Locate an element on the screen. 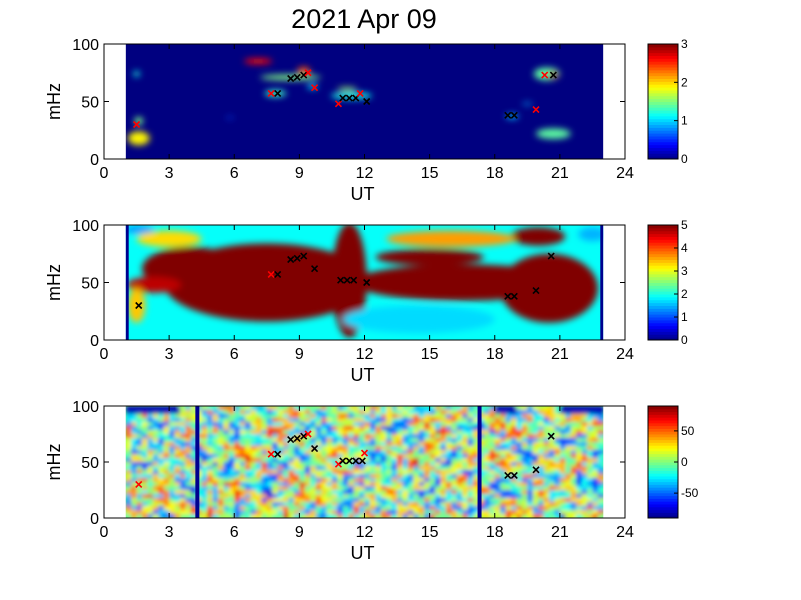  heatmap-edge-right is located at coordinates (602, 282).